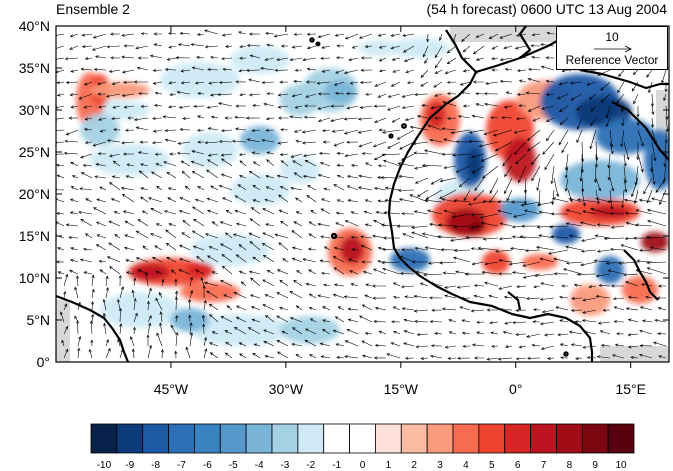  Describe the element at coordinates (311, 465) in the screenshot. I see `colorbar-tick-label: -2` at that location.